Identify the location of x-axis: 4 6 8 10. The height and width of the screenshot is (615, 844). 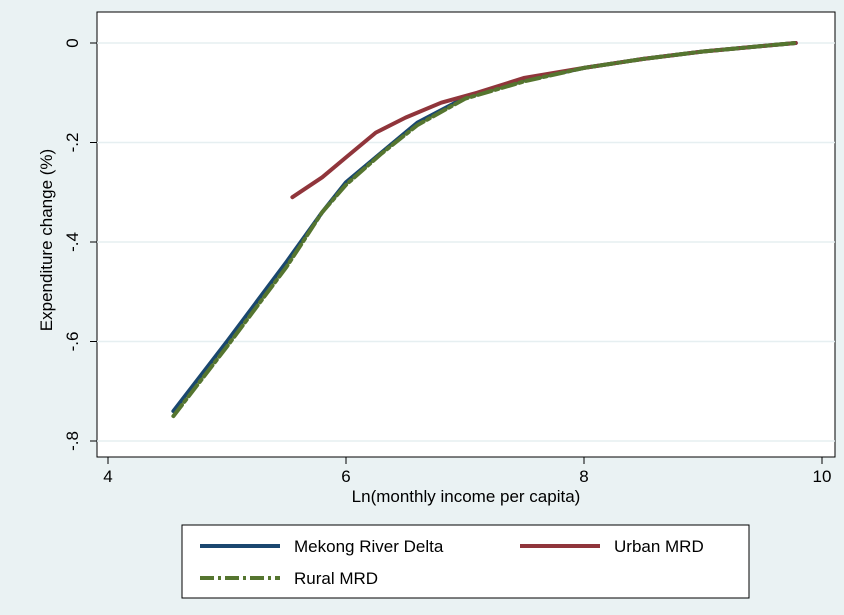
(467, 471).